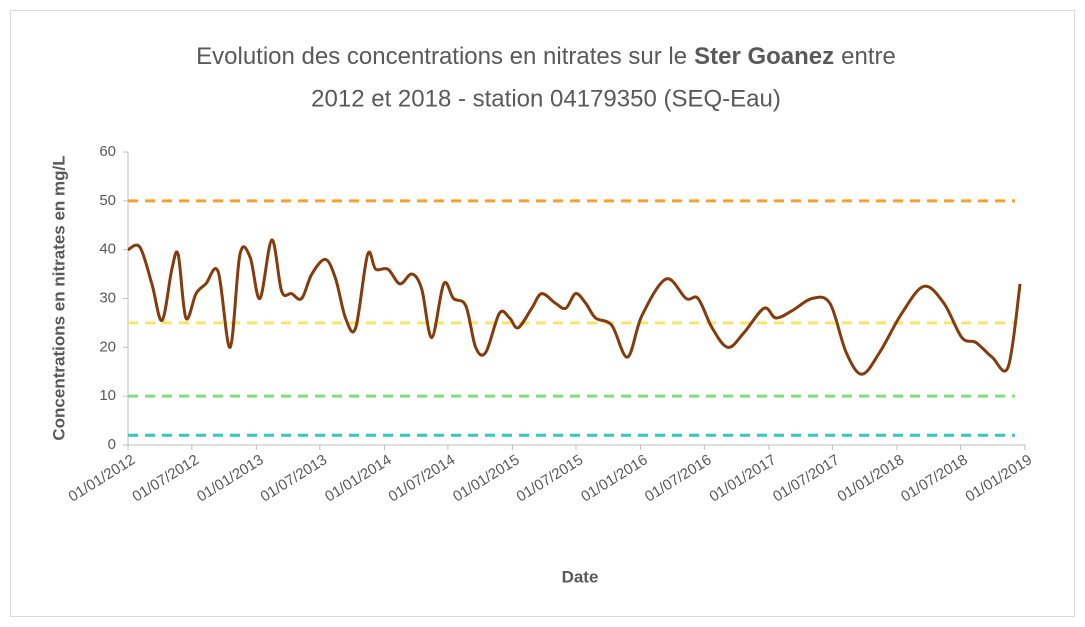 This screenshot has width=1085, height=627. Describe the element at coordinates (107, 249) in the screenshot. I see `y-tick-label: 40` at that location.